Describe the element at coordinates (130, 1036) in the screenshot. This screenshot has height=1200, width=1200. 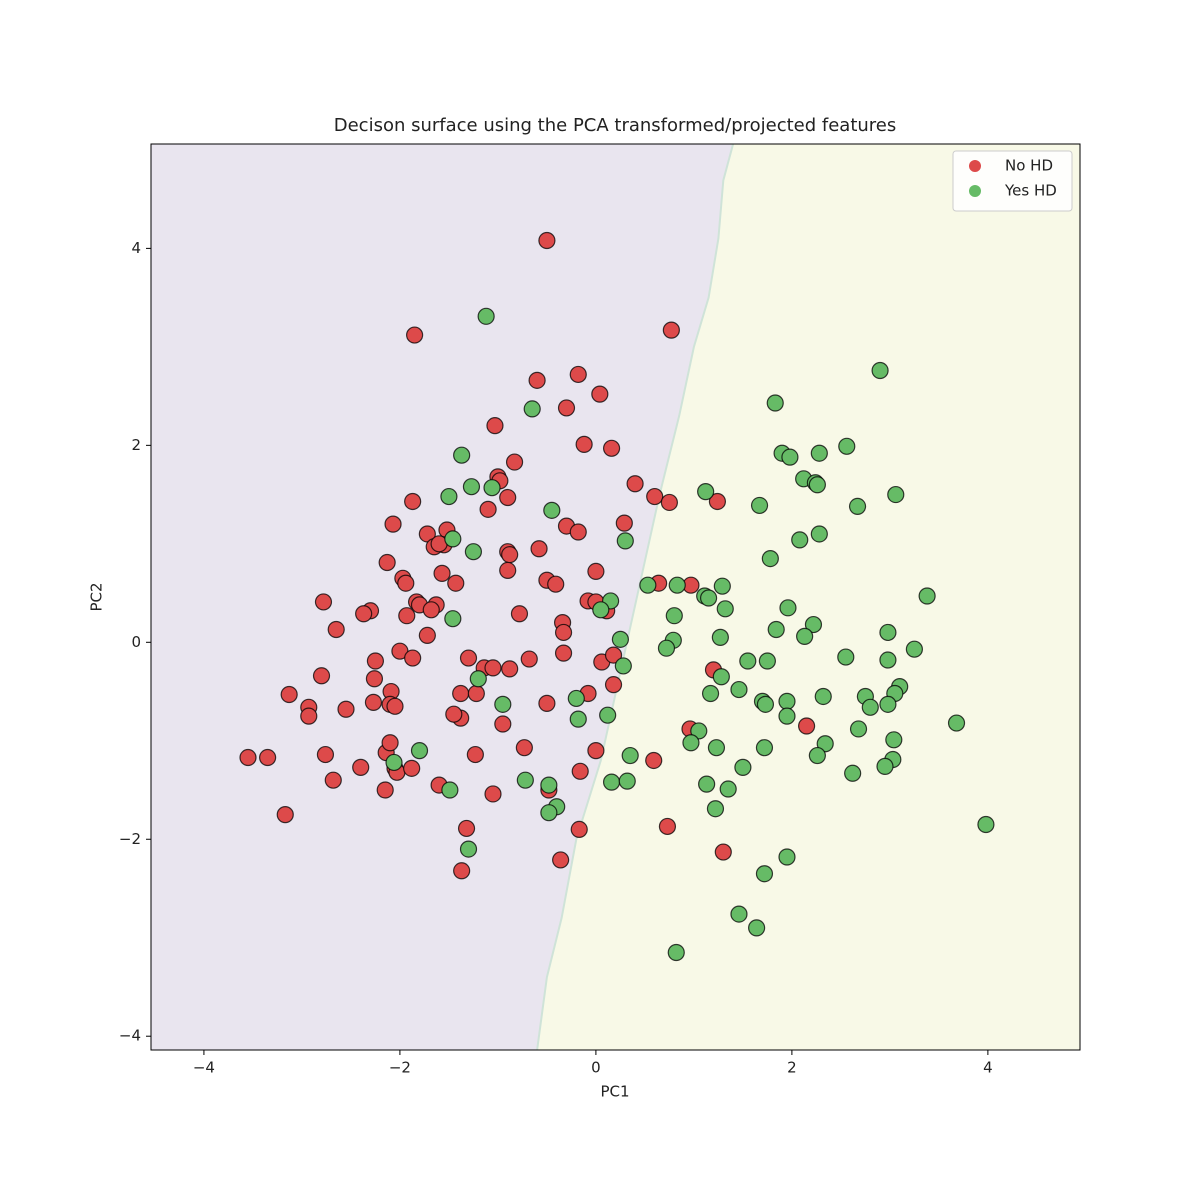
I see `y-tick-label: −4` at that location.